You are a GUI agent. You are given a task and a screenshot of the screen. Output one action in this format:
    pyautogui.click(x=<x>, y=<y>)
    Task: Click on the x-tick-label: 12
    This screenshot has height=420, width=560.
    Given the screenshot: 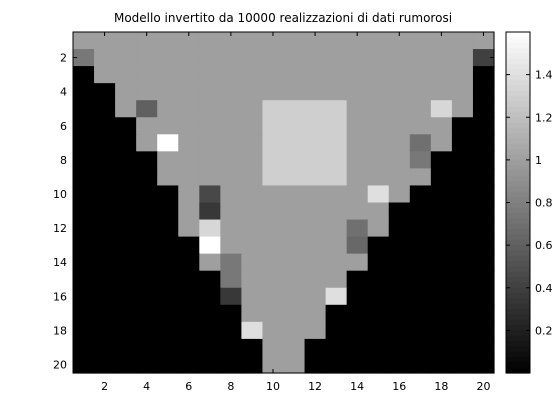 What is the action you would take?
    pyautogui.click(x=315, y=386)
    